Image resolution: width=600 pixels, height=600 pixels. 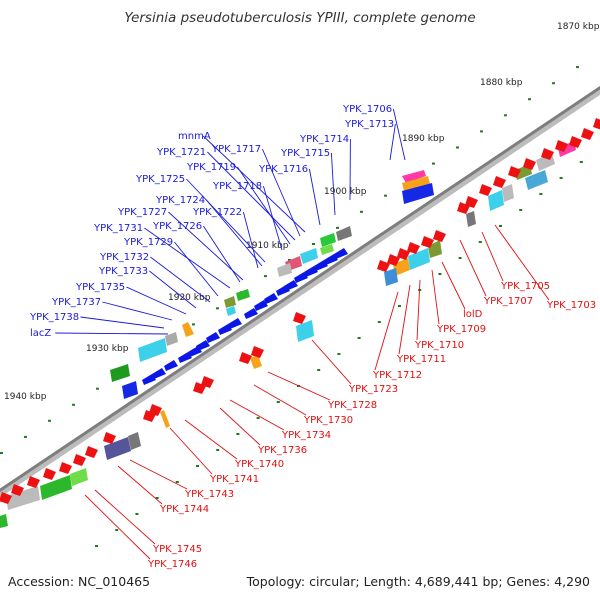 I want to click on gene-label-ypk-1723: YPK_1723, so click(x=373, y=389).